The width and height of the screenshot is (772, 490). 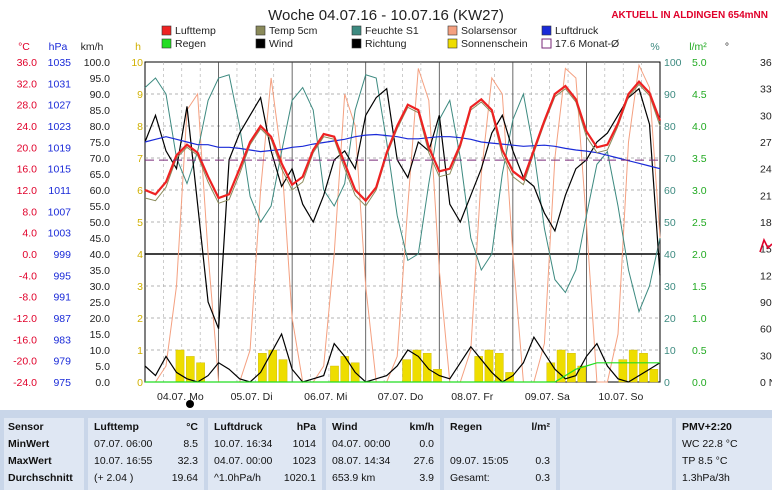 What do you see at coordinates (670, 287) in the screenshot?
I see `tick-humidity-7: 30` at bounding box center [670, 287].